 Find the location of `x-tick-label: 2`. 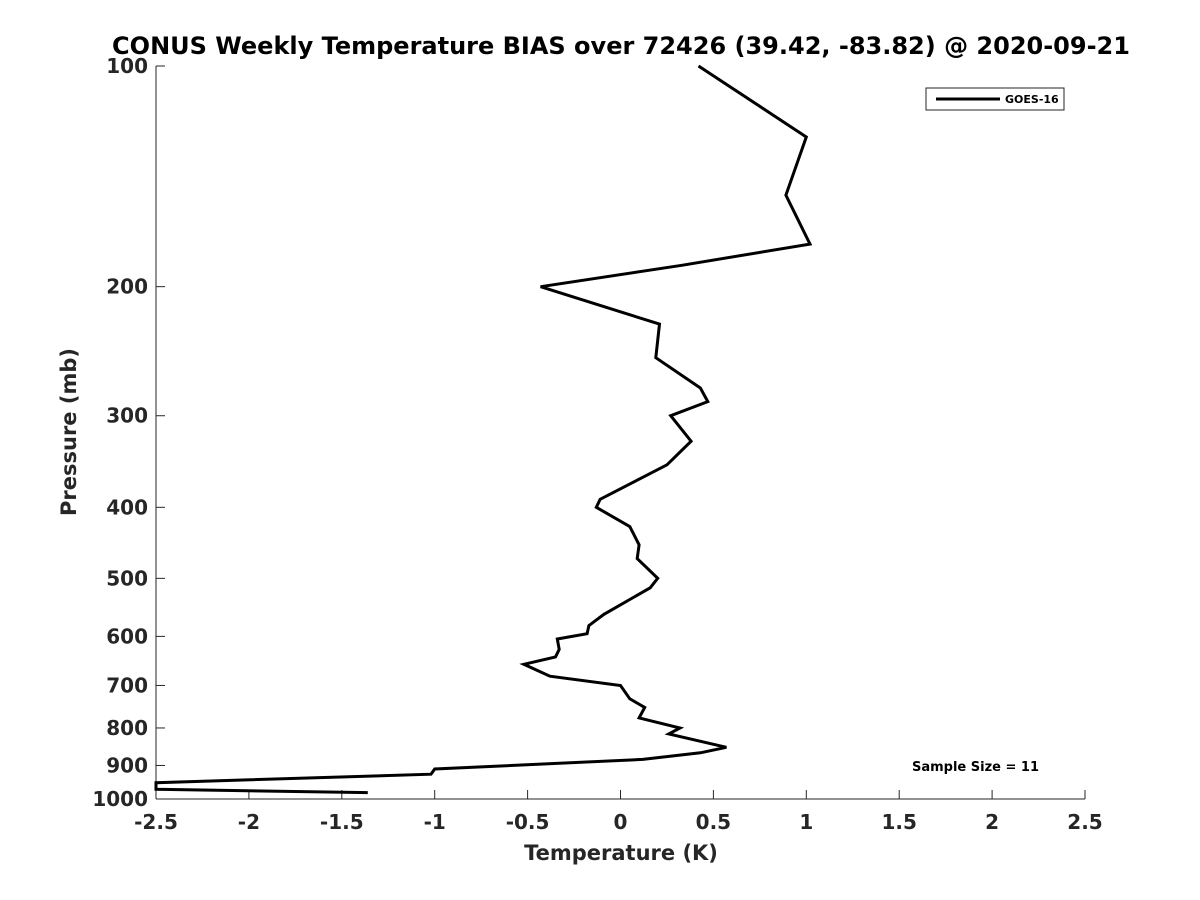

x-tick-label: 2 is located at coordinates (992, 822).